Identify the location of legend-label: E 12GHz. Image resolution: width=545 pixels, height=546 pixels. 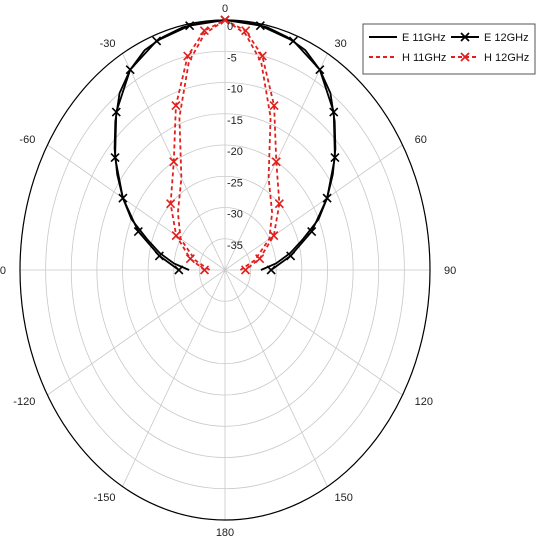
(506, 38).